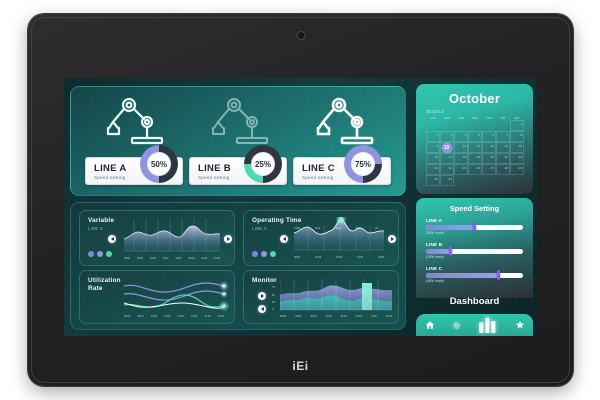 This screenshot has width=600, height=400. I want to click on calendar-cell: 20, so click(489, 158).